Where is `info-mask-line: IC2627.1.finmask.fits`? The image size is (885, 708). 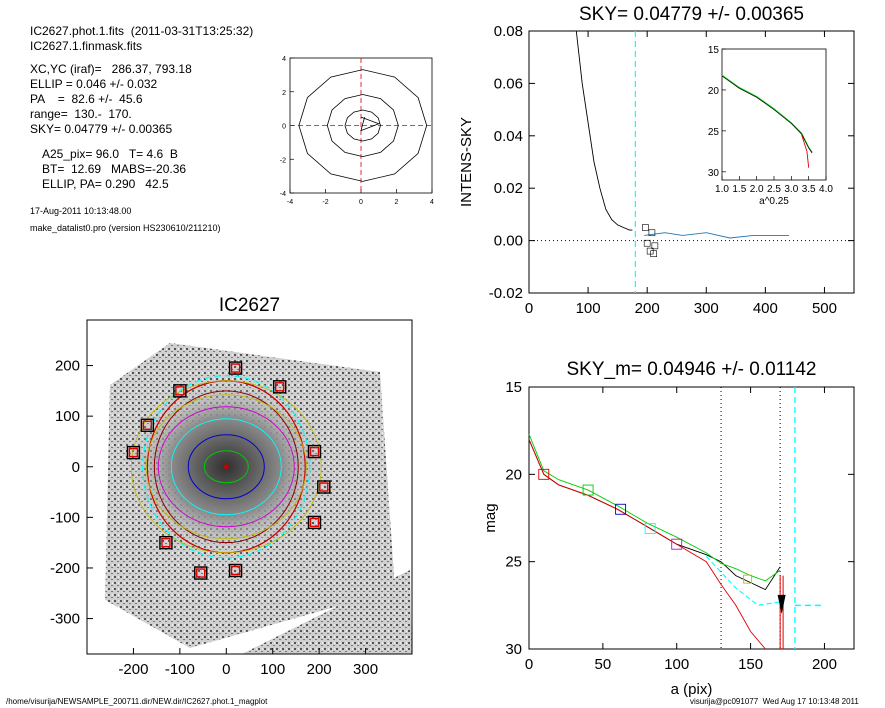
info-mask-line: IC2627.1.finmask.fits is located at coordinates (86, 46).